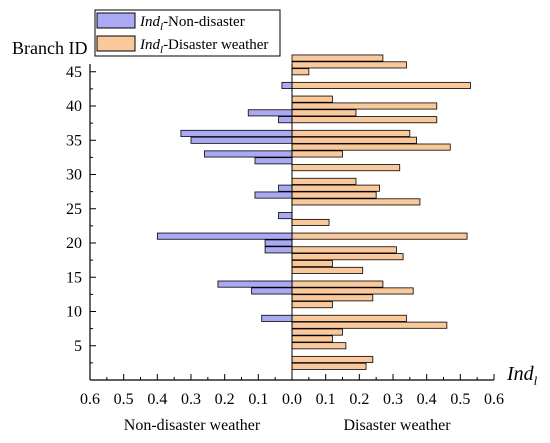 The height and width of the screenshot is (443, 550). I want to click on legend-label-disaster-suffix: -Disaster weather, so click(215, 45).